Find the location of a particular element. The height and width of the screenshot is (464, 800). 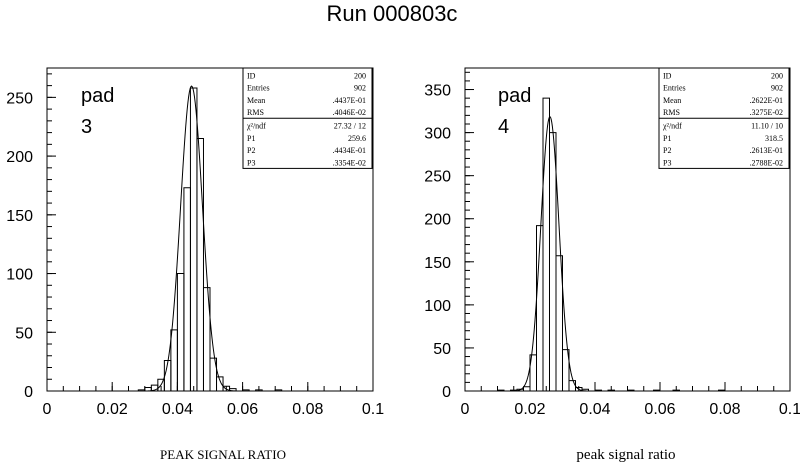

fit-stats-value: .3354E-02 is located at coordinates (349, 162).